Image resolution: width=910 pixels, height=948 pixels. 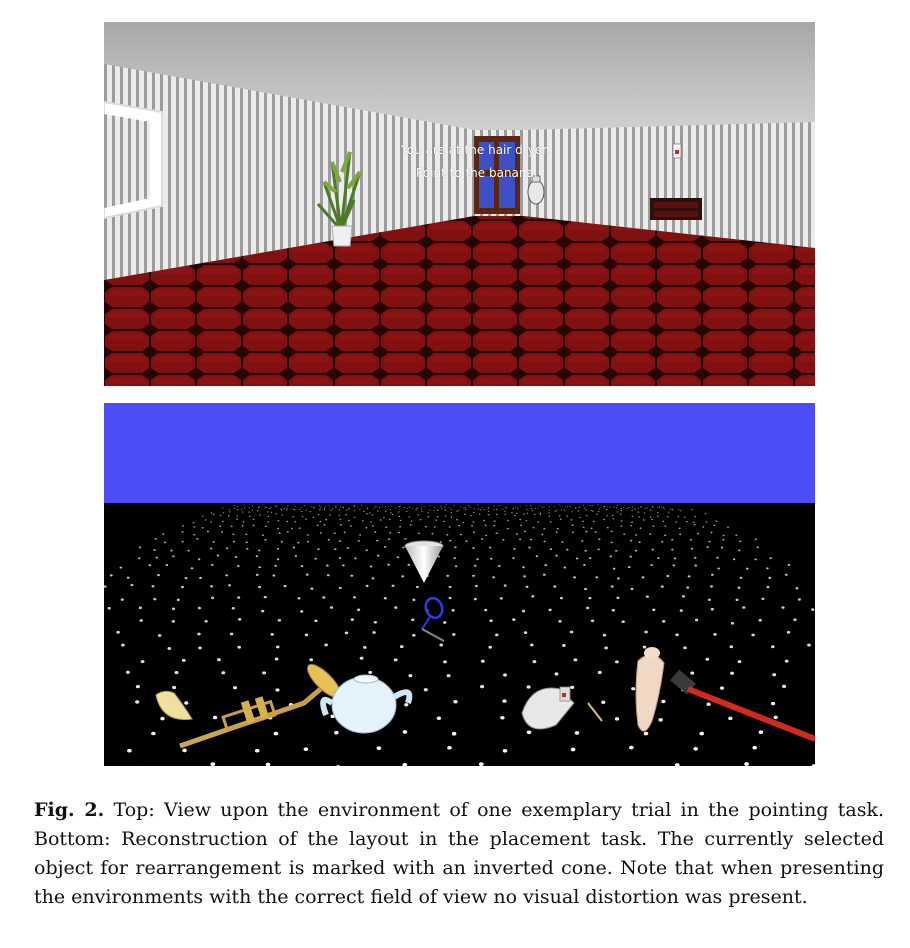 I want to click on hair-dryer, so click(x=562, y=708).